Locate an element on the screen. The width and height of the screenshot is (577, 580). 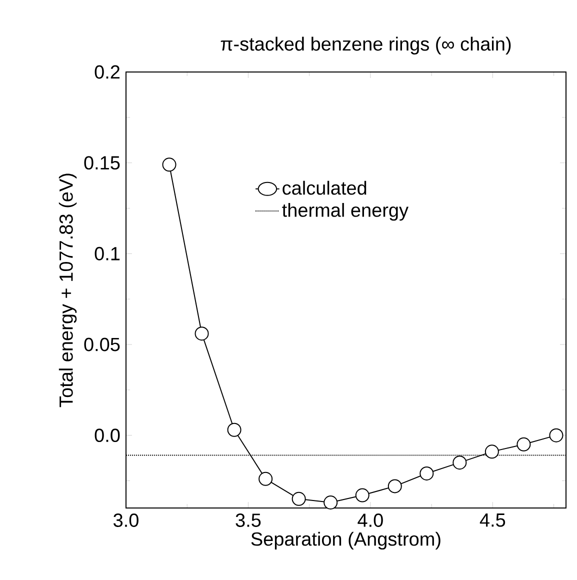
y-tick-label: 0.05 is located at coordinates (102, 345).